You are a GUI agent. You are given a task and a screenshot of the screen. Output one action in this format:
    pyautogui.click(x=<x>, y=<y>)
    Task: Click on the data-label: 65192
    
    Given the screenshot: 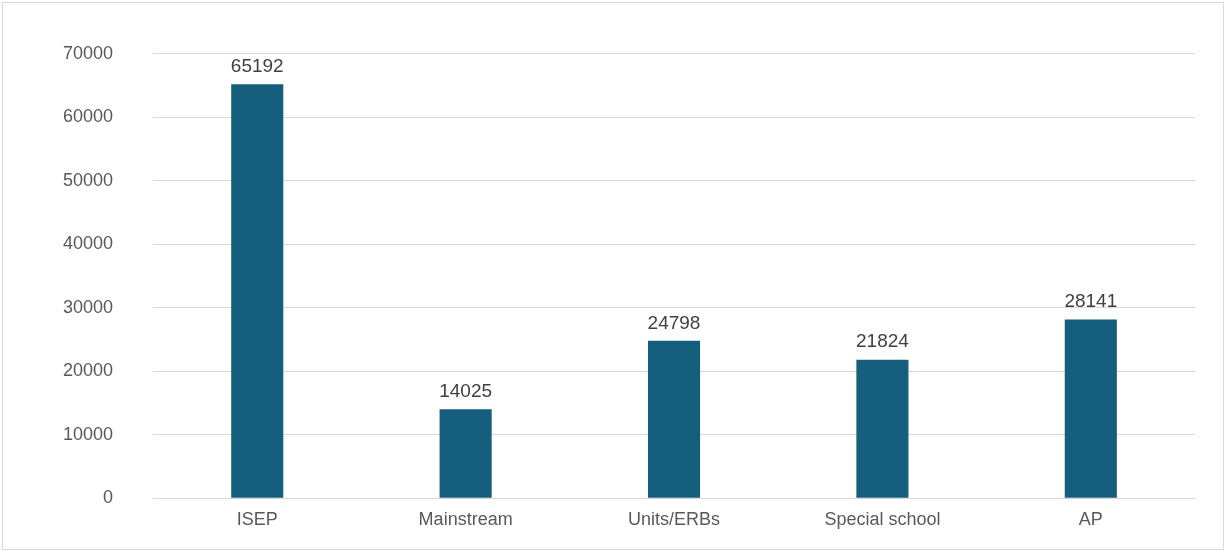 What is the action you would take?
    pyautogui.click(x=257, y=66)
    